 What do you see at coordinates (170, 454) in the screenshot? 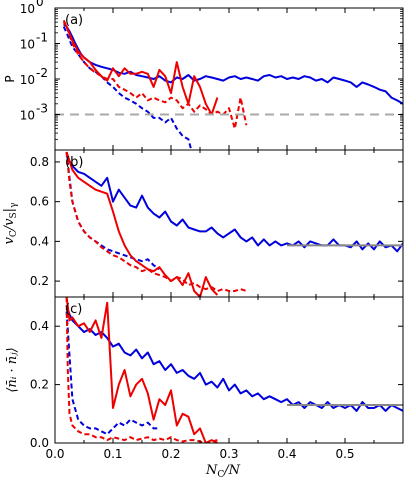
I see `x-tick-label: 0.2` at bounding box center [170, 454].